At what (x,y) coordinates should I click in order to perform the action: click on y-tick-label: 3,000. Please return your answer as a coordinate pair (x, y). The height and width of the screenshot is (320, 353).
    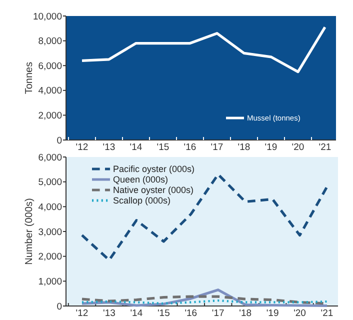
    Looking at the image, I should click on (50, 232).